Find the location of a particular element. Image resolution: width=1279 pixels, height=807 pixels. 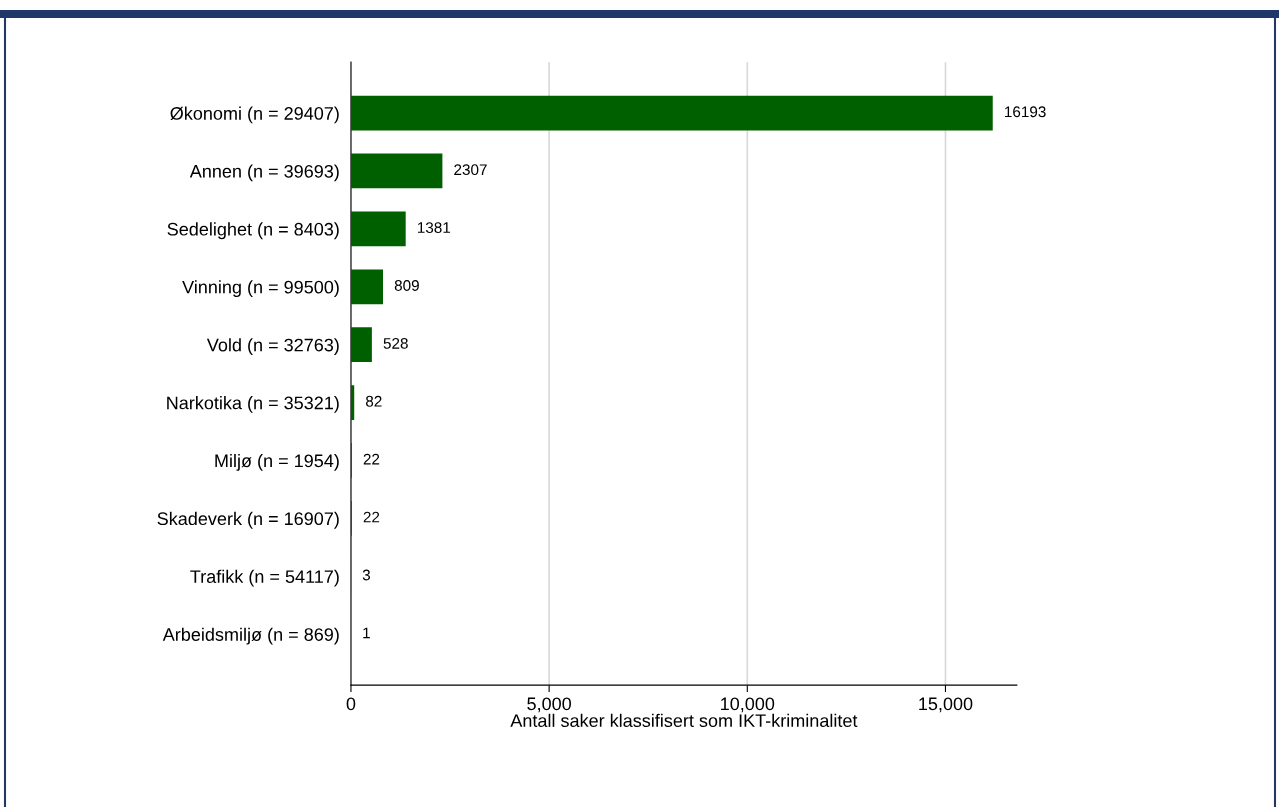

data-label: 3 is located at coordinates (366, 575).